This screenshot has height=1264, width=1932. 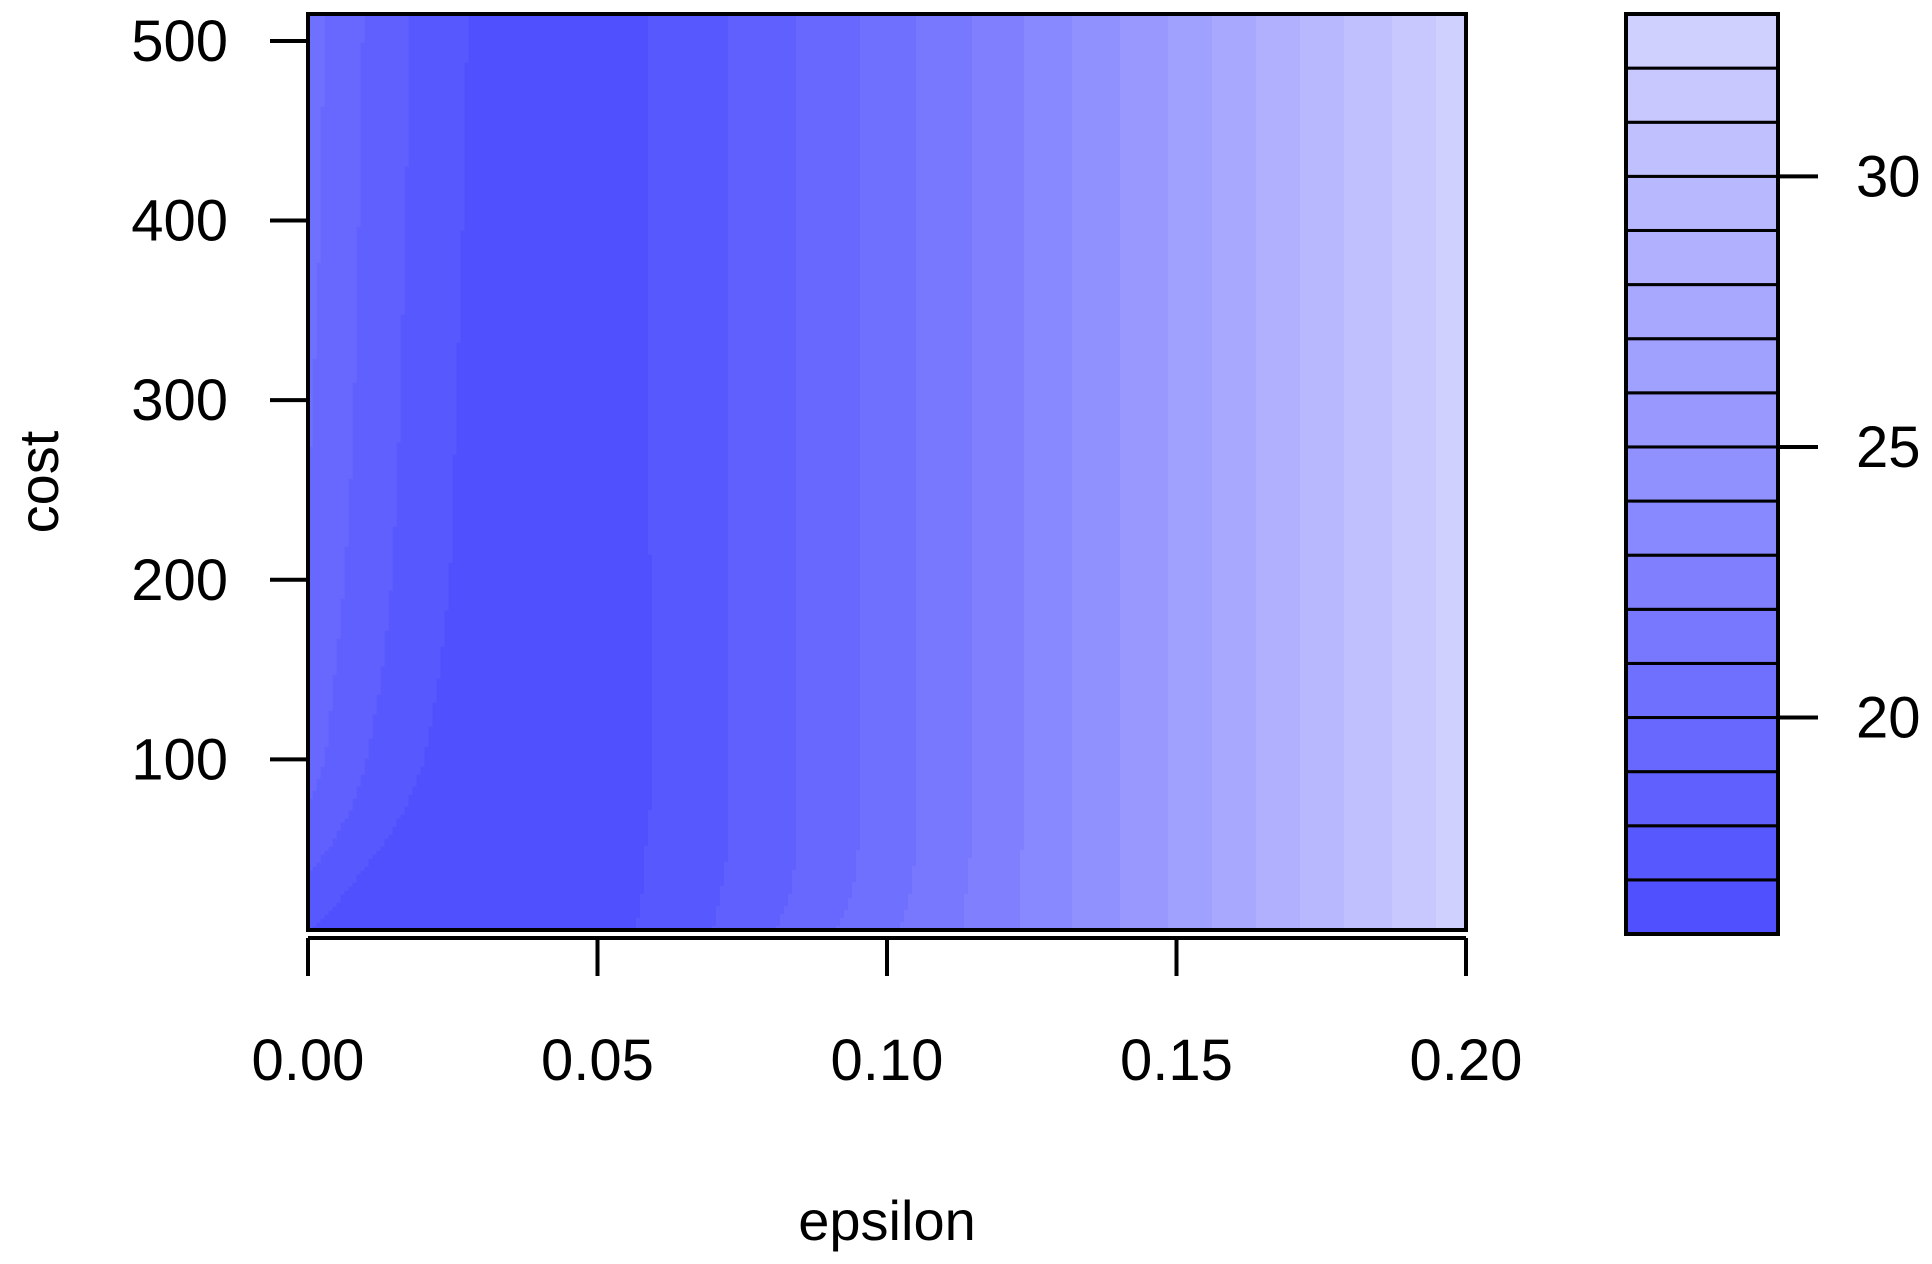 I want to click on y-tick-label: 500, so click(x=179, y=41).